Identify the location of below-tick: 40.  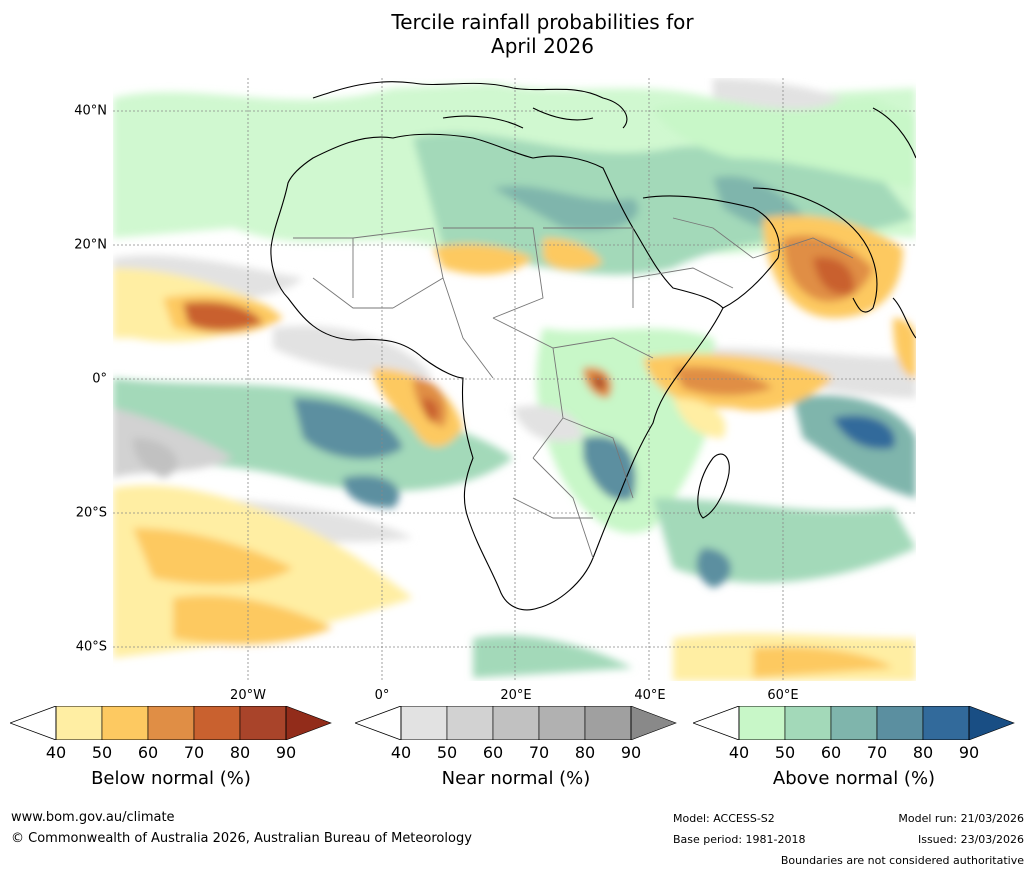
(56, 752).